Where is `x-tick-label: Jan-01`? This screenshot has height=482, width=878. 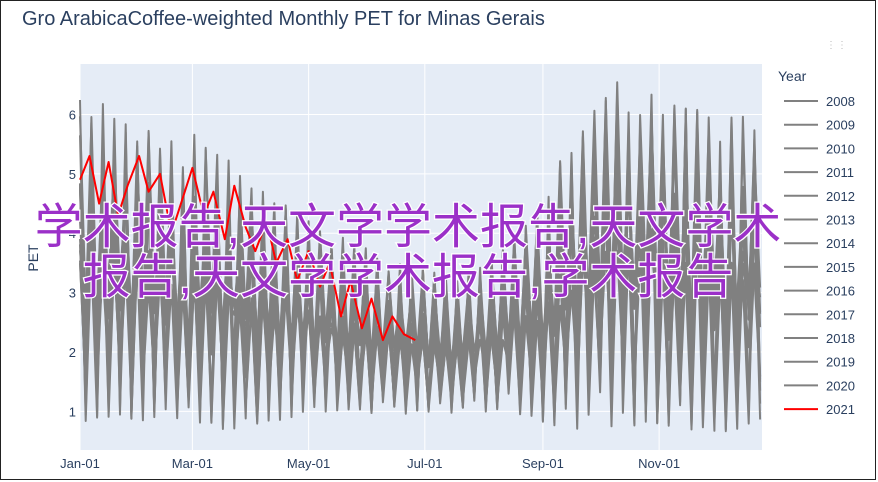 x-tick-label: Jan-01 is located at coordinates (80, 463).